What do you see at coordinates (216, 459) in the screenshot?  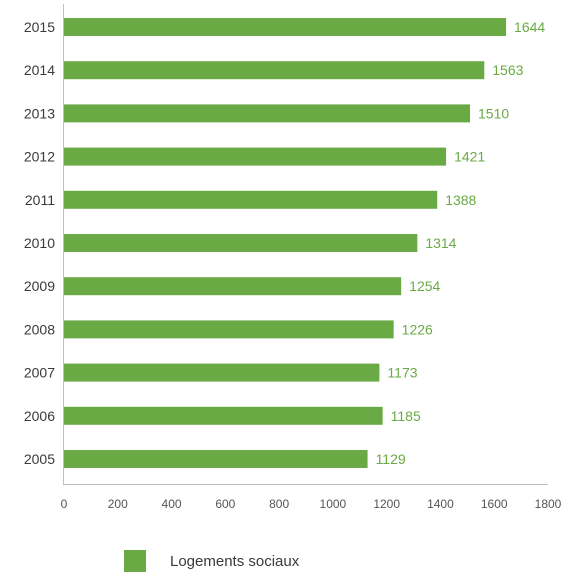 I see `bar-2005` at bounding box center [216, 459].